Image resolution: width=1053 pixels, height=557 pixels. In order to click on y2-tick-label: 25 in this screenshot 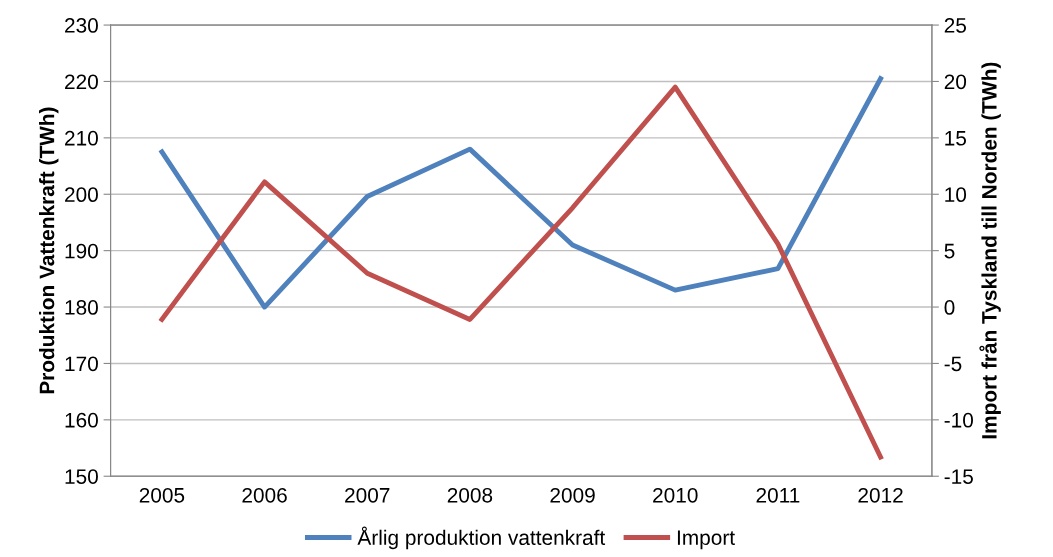, I will do `click(955, 25)`.